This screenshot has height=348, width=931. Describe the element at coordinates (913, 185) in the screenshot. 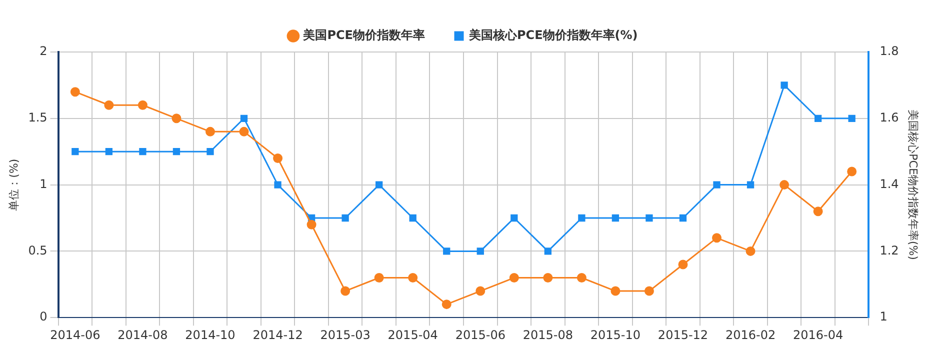

I see `y2-axis-title: 美国核心PCE物价指数年率(%)` at that location.